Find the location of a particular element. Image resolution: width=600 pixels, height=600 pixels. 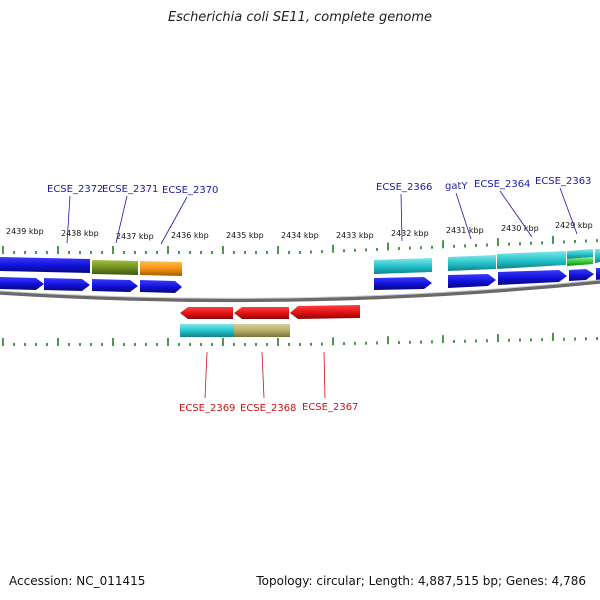

gene-label-ecse-2363: ECSE_2363 is located at coordinates (563, 181).